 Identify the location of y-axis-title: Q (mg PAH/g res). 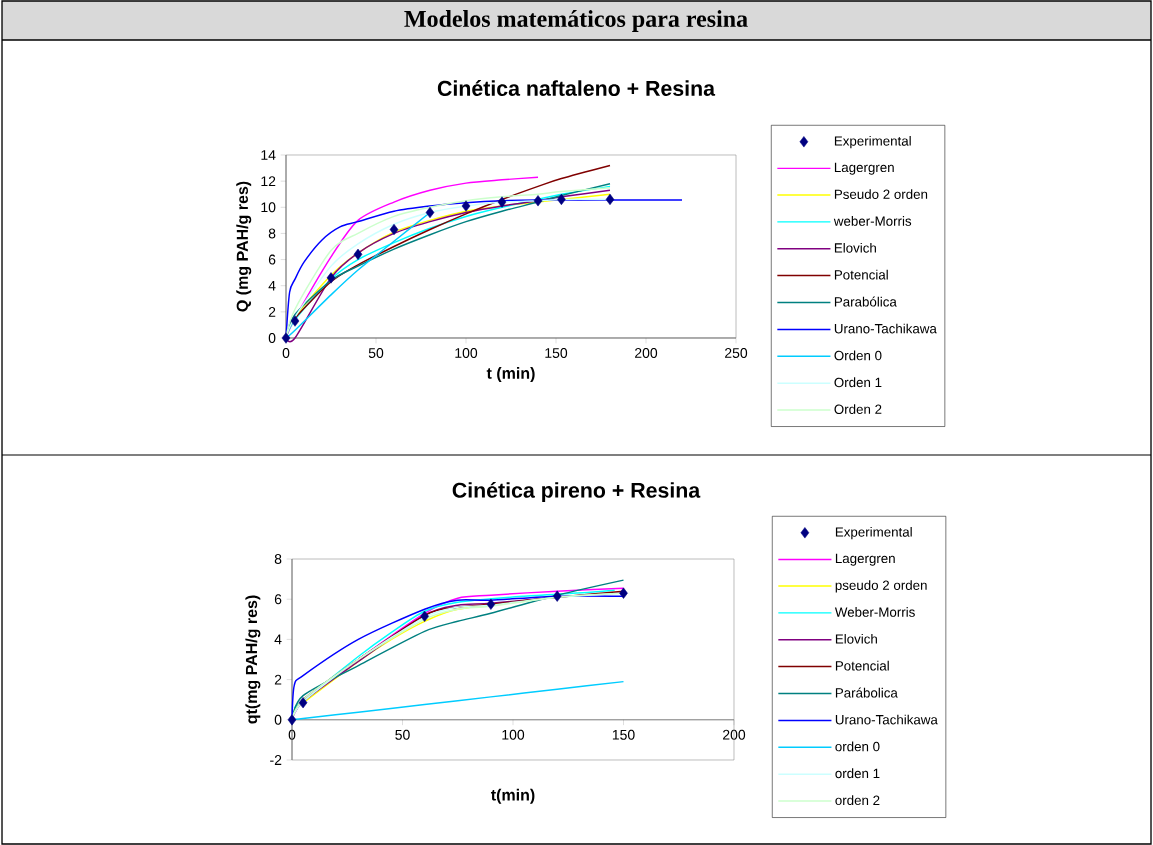
(244, 246).